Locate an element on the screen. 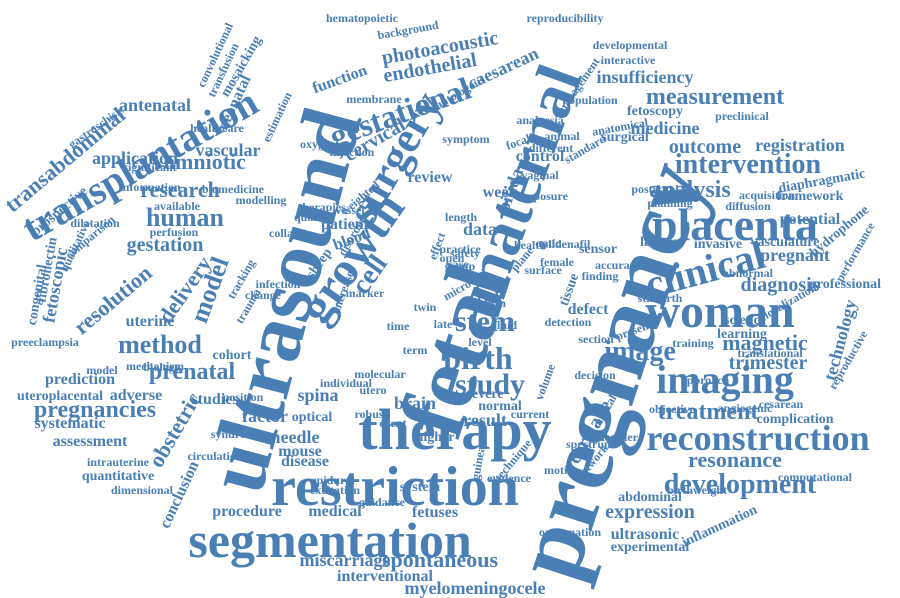  cloud-word-practice: practice is located at coordinates (460, 249).